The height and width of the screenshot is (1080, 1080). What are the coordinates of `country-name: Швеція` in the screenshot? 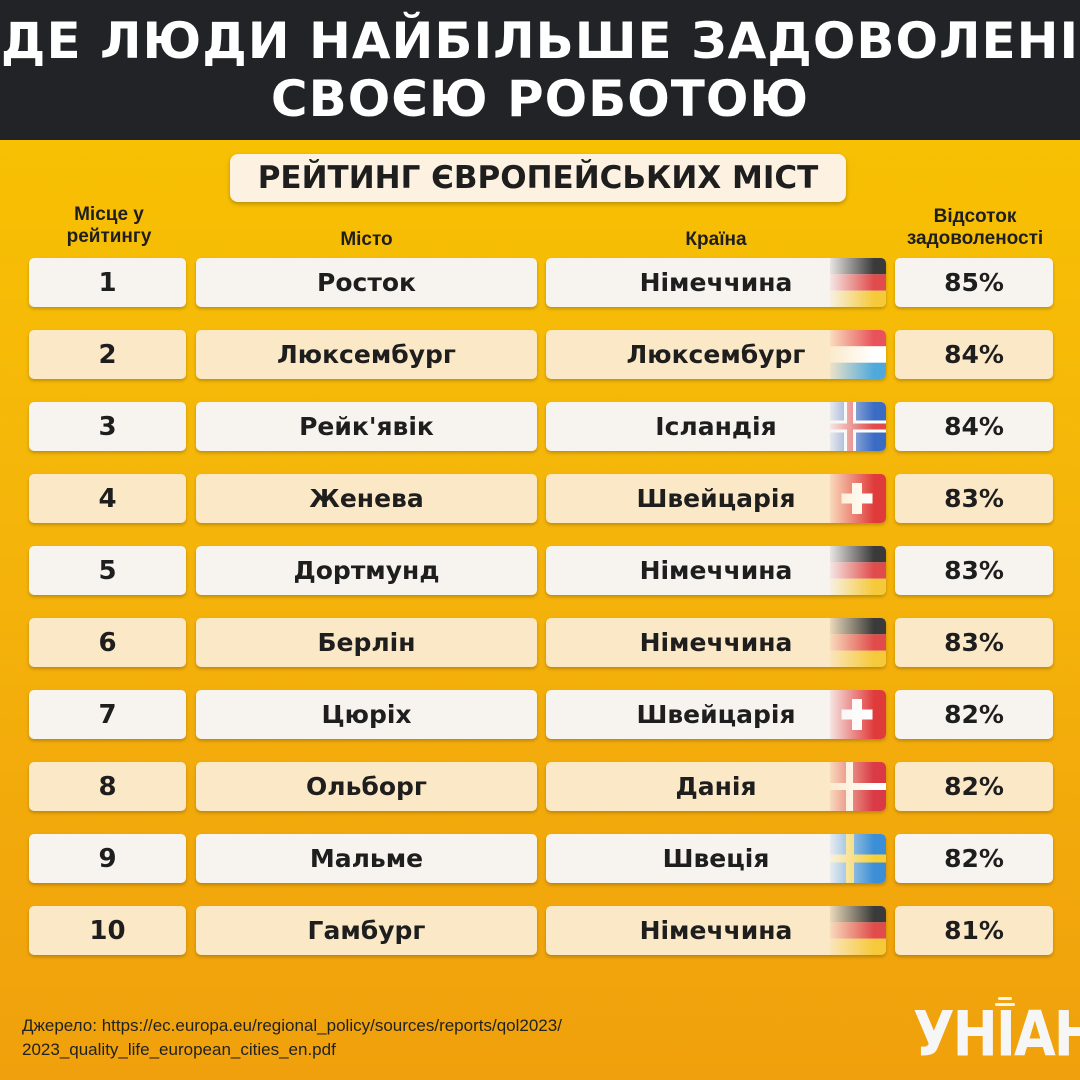 It's located at (716, 858).